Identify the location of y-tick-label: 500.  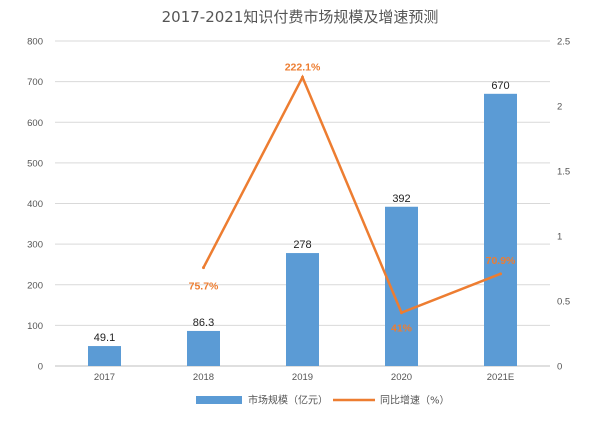
(35, 163).